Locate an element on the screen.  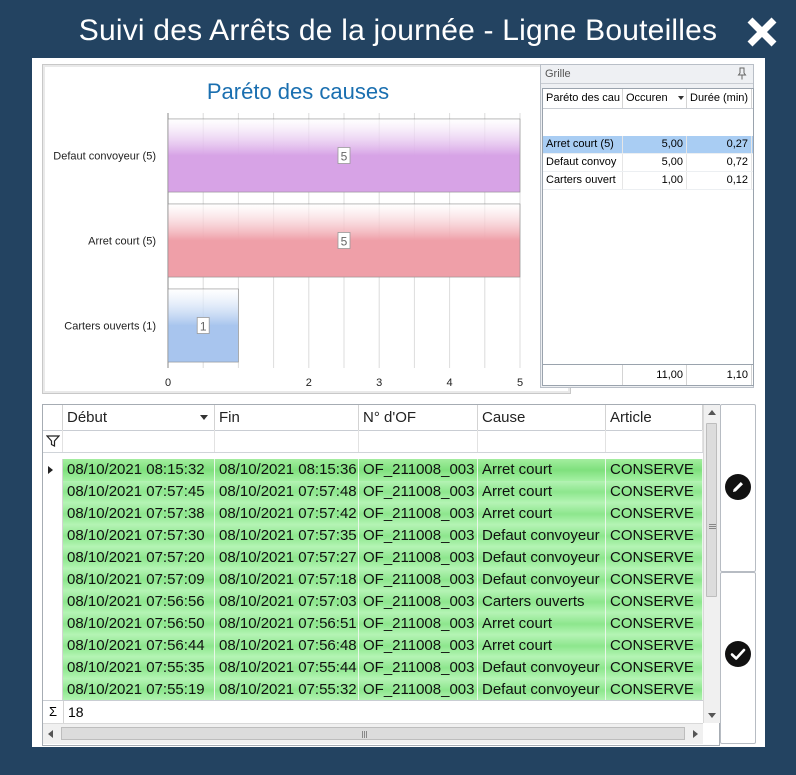
data-label: 1 is located at coordinates (203, 327).